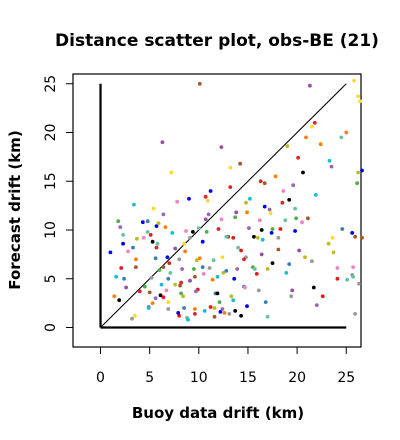 The width and height of the screenshot is (400, 440). Describe the element at coordinates (51, 230) in the screenshot. I see `y-tick-label: 10` at that location.